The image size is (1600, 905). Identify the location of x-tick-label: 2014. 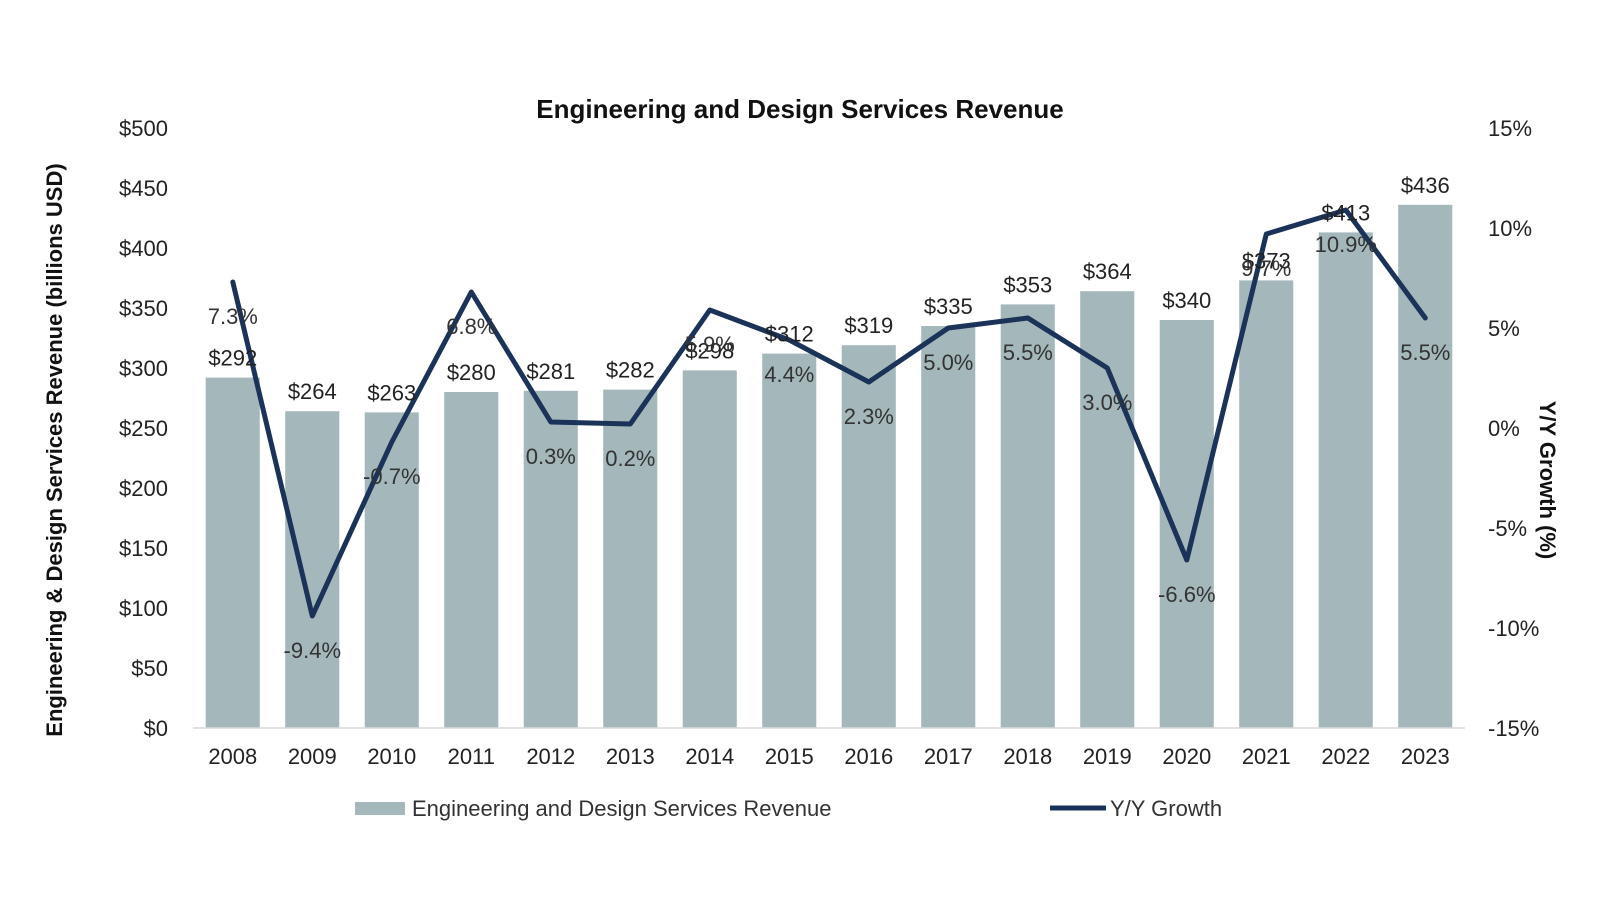
(709, 756).